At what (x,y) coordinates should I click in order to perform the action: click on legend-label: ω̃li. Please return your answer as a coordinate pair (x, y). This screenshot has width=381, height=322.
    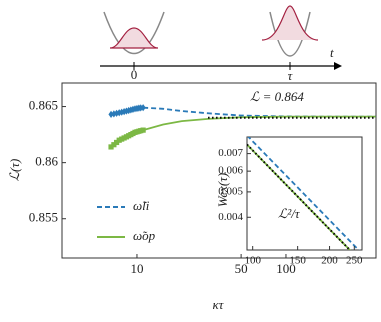
    Looking at the image, I should click on (141, 205).